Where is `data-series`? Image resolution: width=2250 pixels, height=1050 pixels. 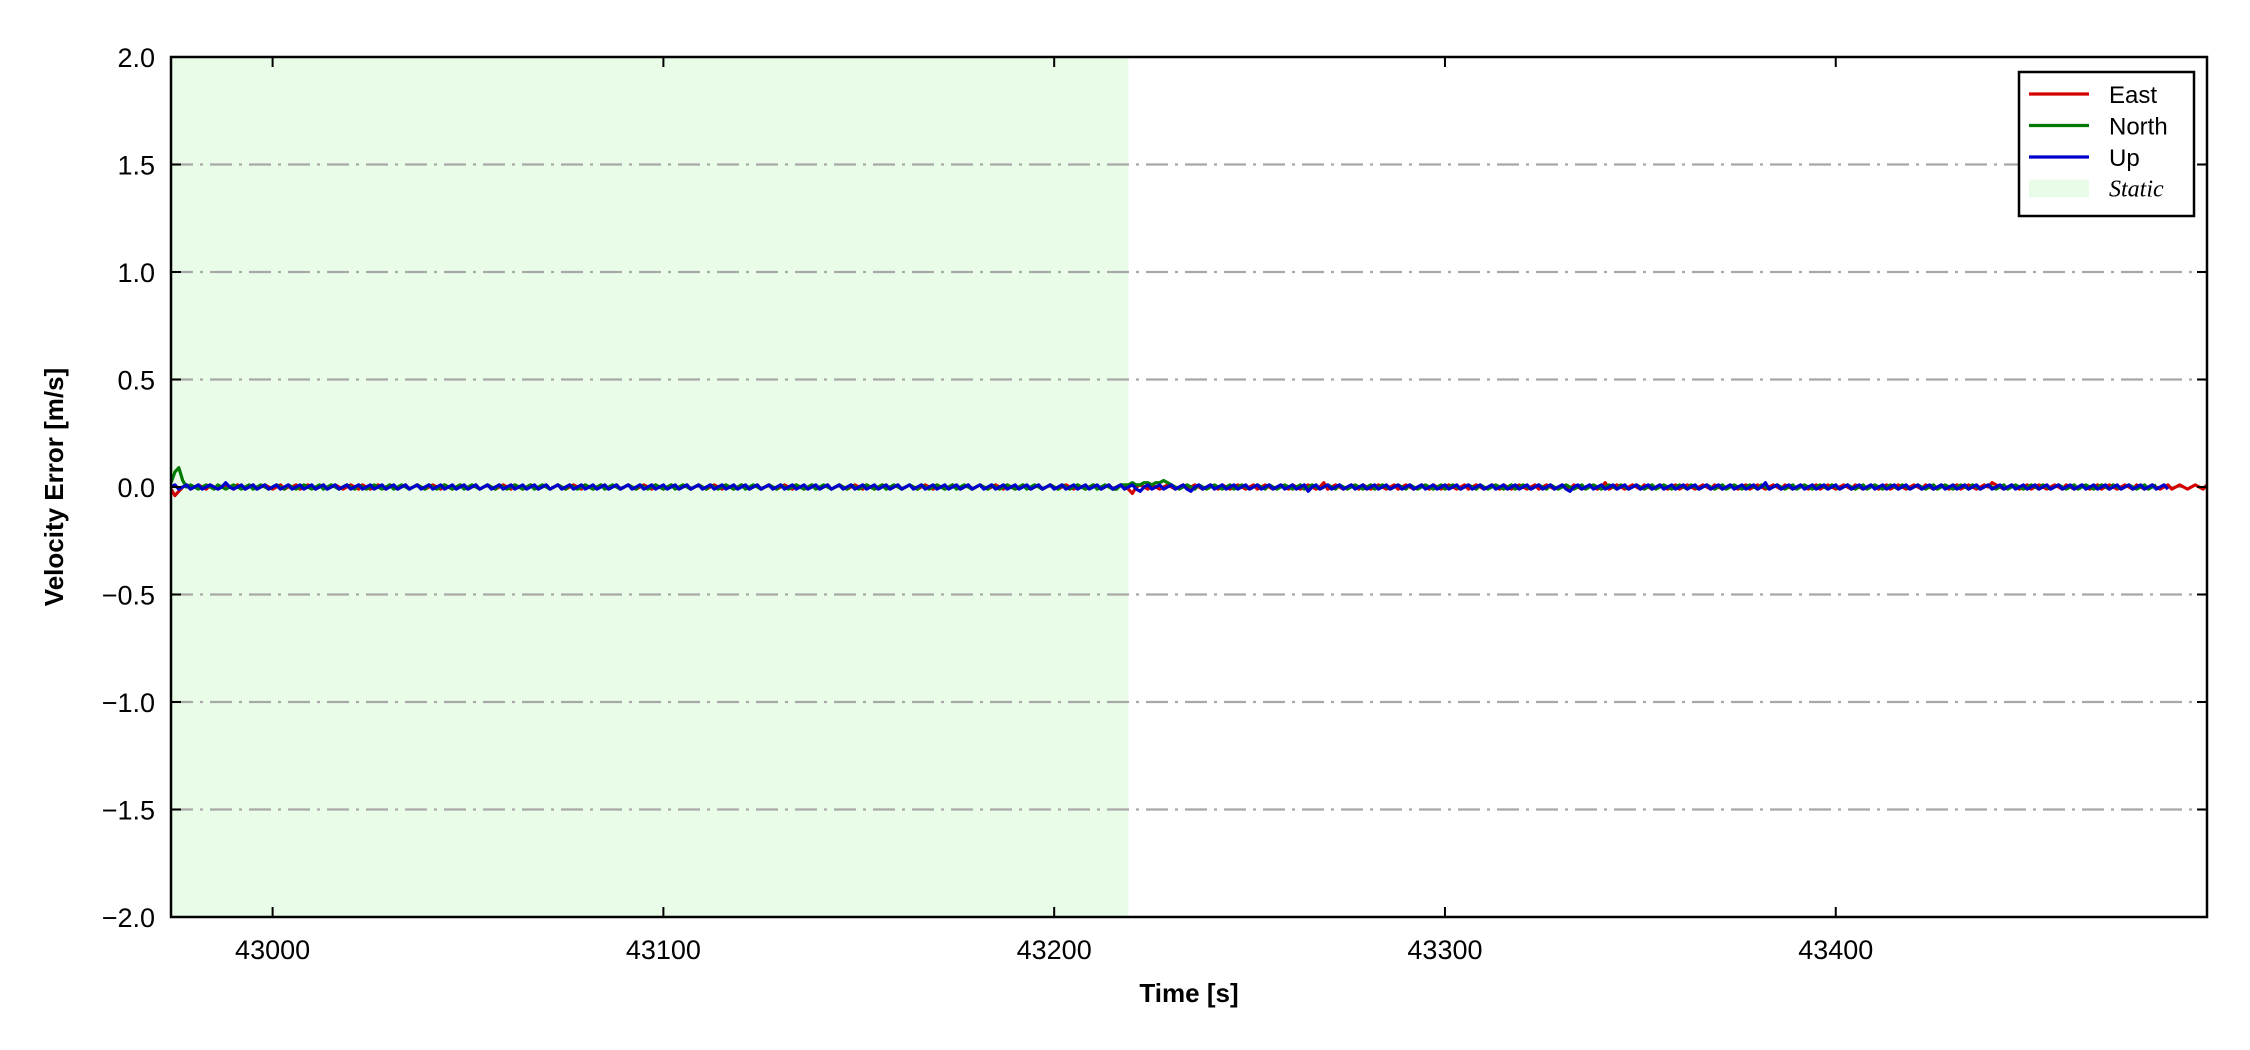 data-series is located at coordinates (1189, 482).